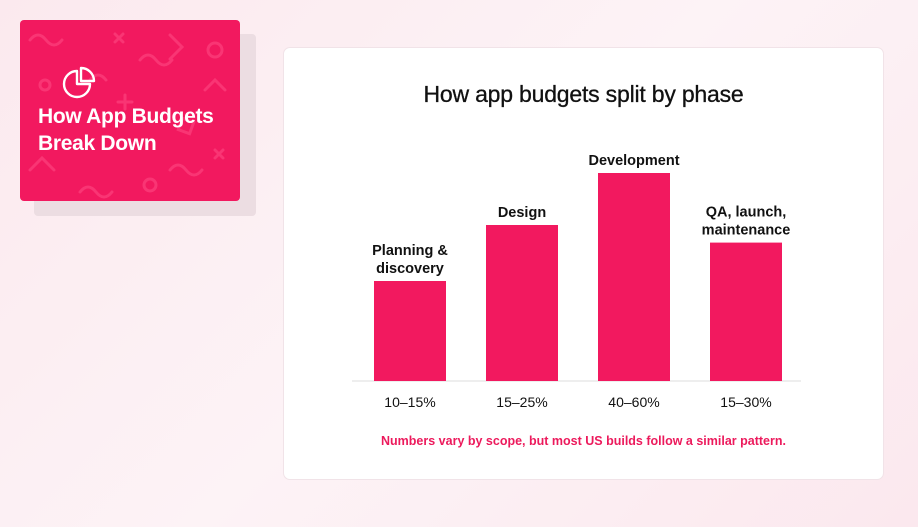 This screenshot has height=527, width=918. Describe the element at coordinates (79, 82) in the screenshot. I see `pie-chart-icon` at that location.